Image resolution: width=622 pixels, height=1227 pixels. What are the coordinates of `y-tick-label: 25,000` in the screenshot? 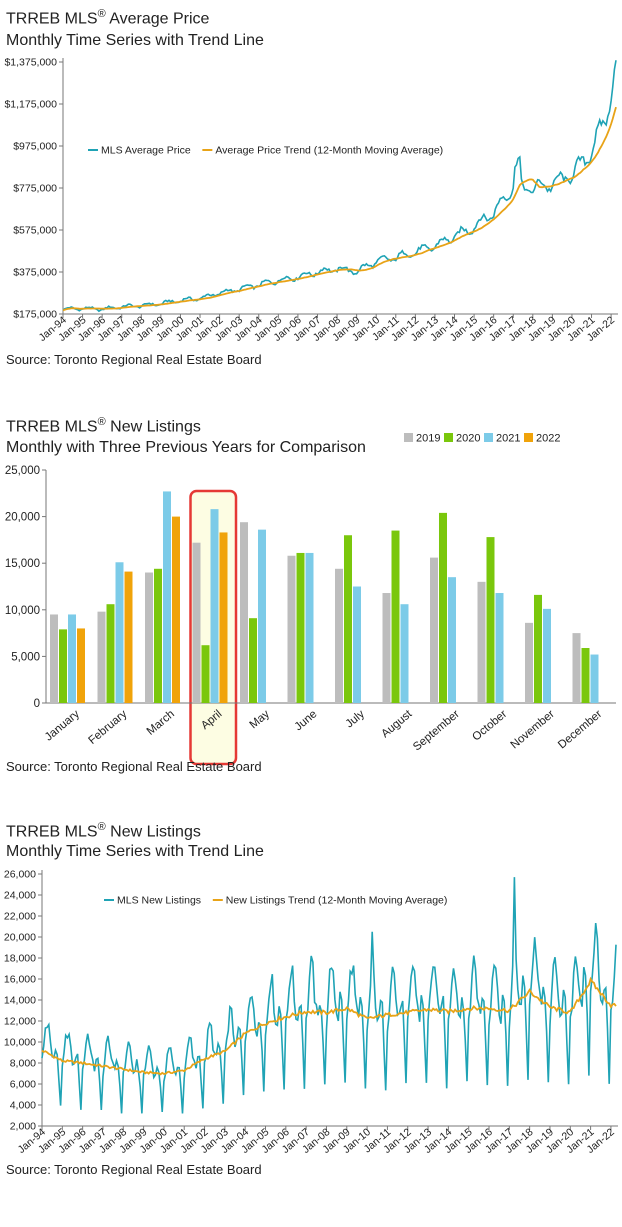 It's located at (22, 471).